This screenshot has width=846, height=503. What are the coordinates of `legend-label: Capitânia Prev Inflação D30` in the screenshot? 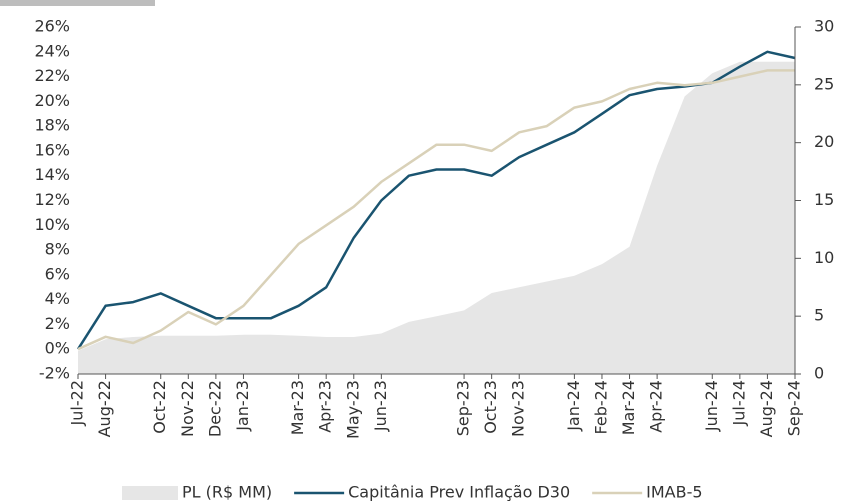 It's located at (459, 492).